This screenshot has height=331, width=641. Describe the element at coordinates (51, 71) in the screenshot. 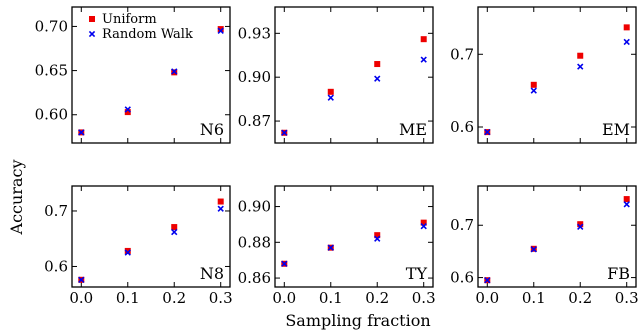

I see `y-tick-label: 0.65` at that location.